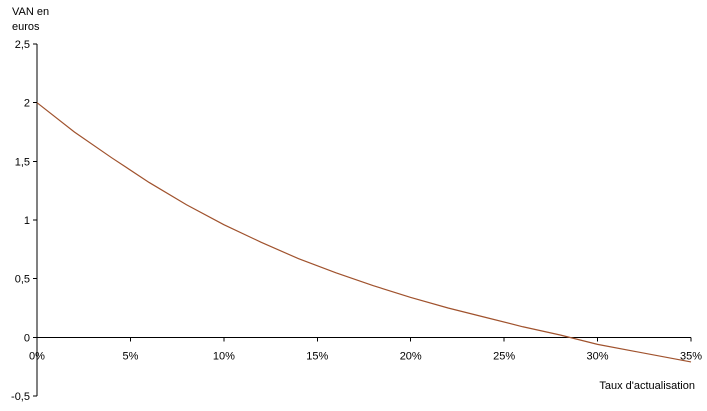 The height and width of the screenshot is (411, 707). I want to click on x-tick-label: 20%, so click(411, 356).